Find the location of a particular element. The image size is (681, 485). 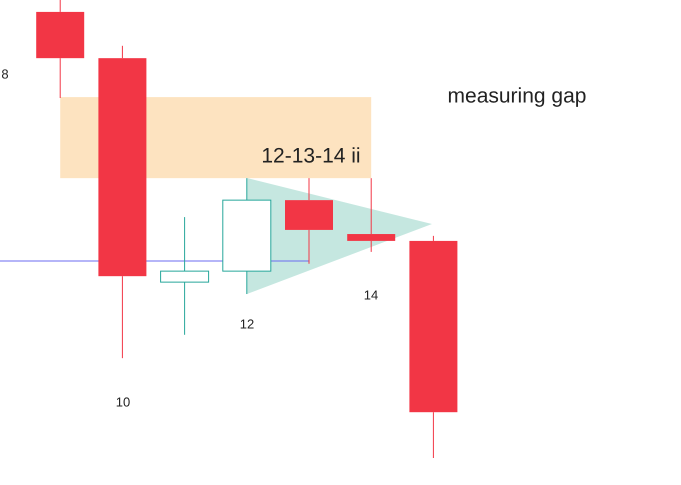

annotation: 10 is located at coordinates (123, 402).